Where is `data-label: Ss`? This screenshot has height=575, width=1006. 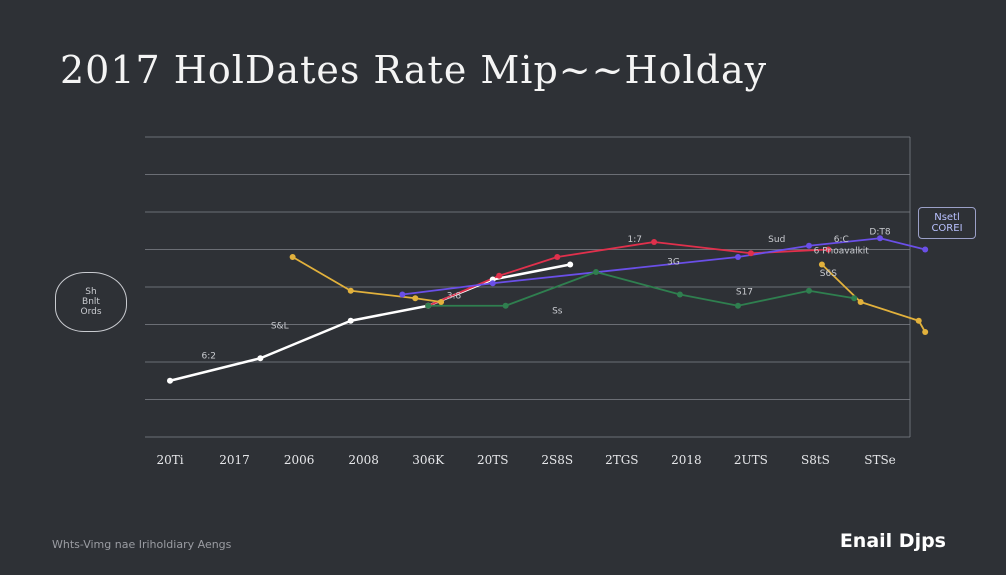 data-label: Ss is located at coordinates (557, 311).